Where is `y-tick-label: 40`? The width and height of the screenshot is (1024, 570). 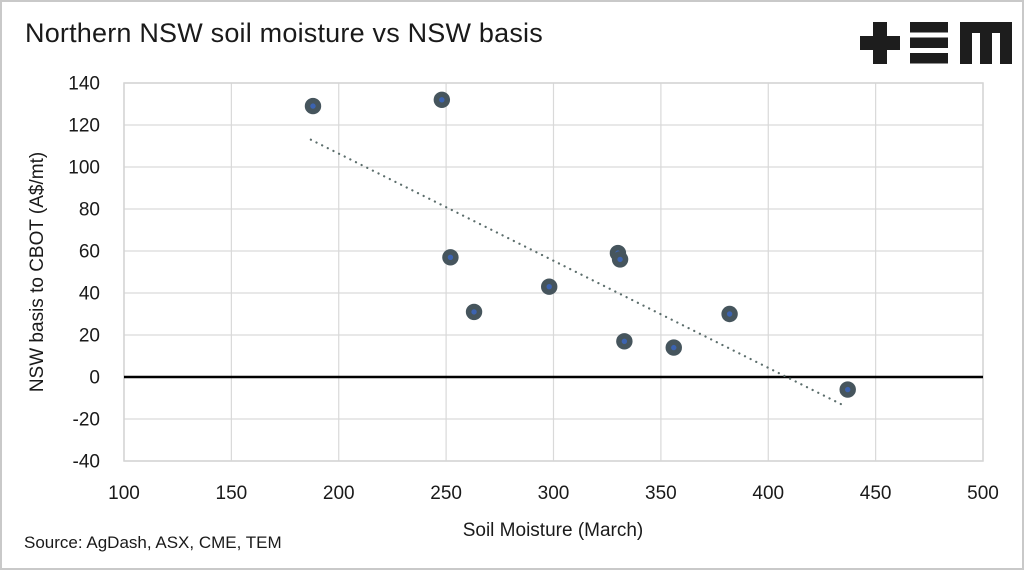 y-tick-label: 40 is located at coordinates (89, 294).